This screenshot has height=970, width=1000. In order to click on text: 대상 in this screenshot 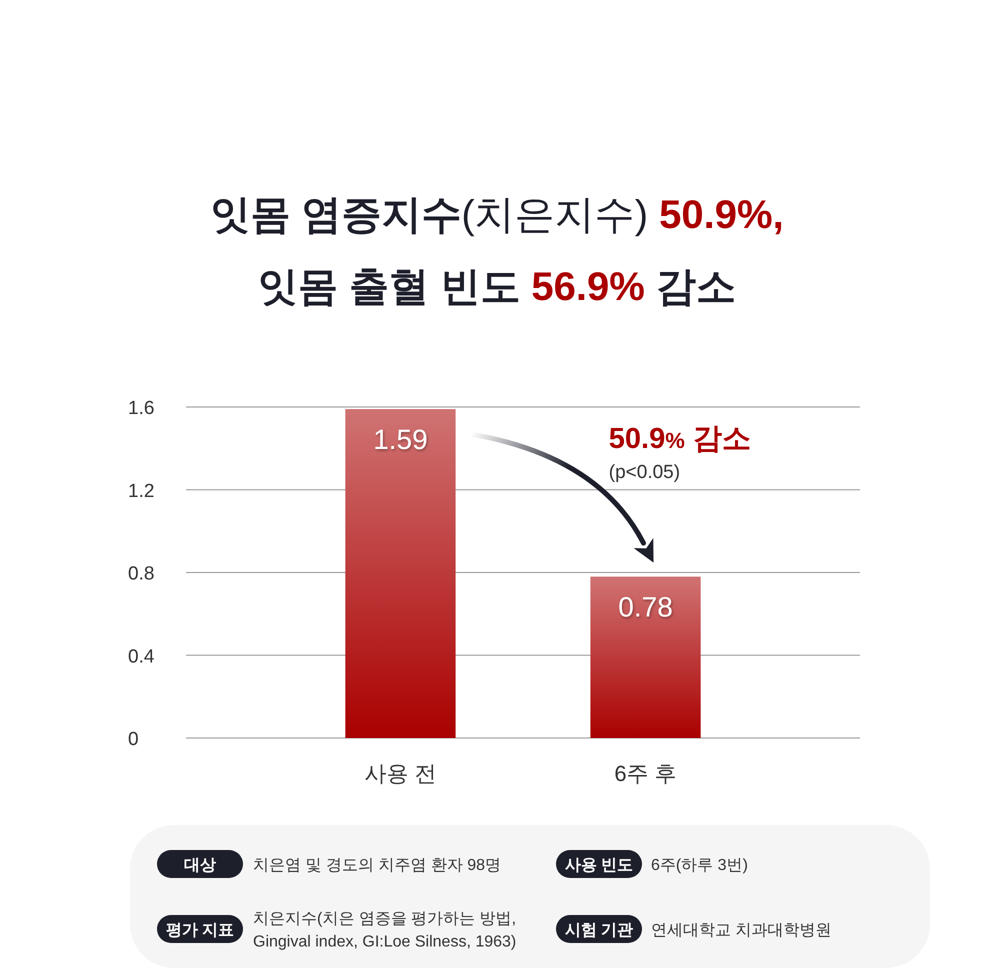, I will do `click(200, 865)`.